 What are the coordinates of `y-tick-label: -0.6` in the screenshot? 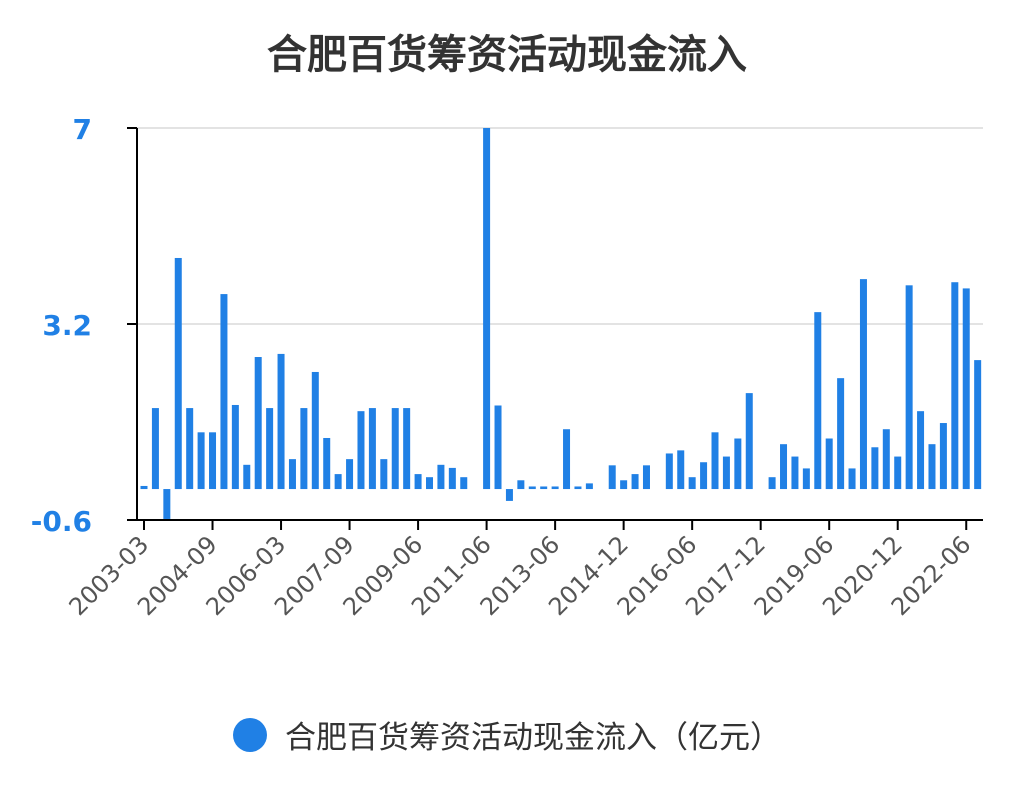 It's located at (61, 521).